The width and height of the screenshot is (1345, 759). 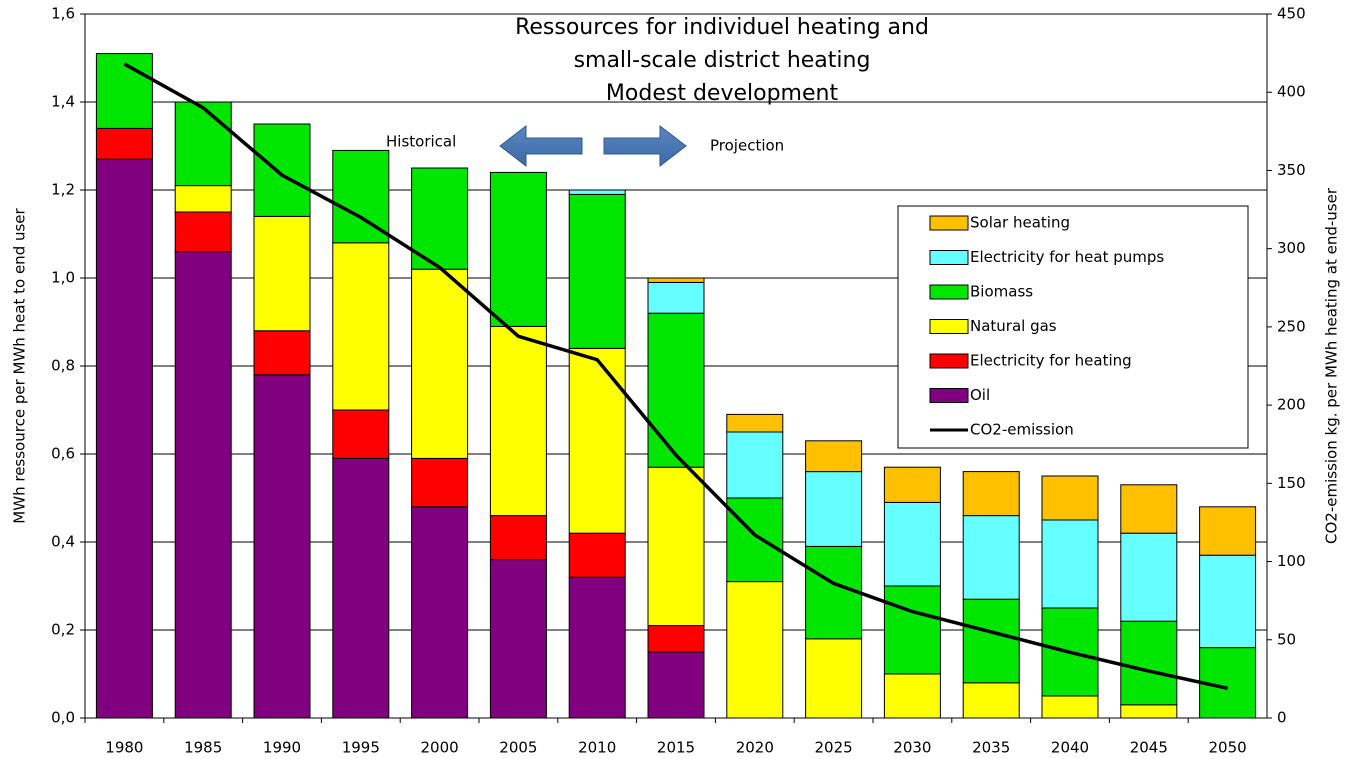 What do you see at coordinates (1149, 748) in the screenshot?
I see `x-tick-label: 2045` at bounding box center [1149, 748].